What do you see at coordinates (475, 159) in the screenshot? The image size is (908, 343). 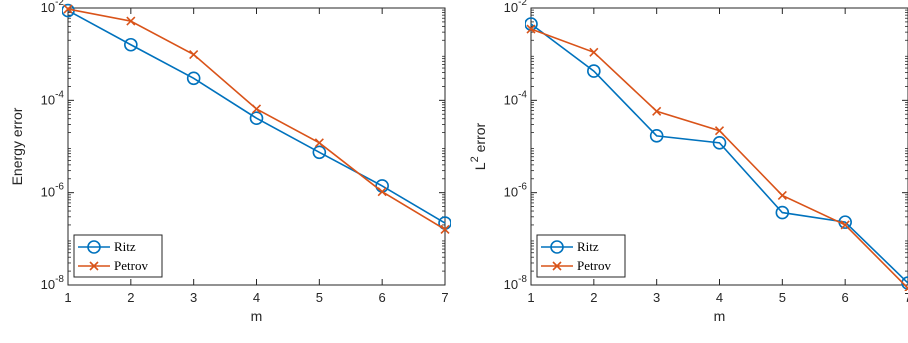 I see `y-axis-label-superscript: 2` at bounding box center [475, 159].